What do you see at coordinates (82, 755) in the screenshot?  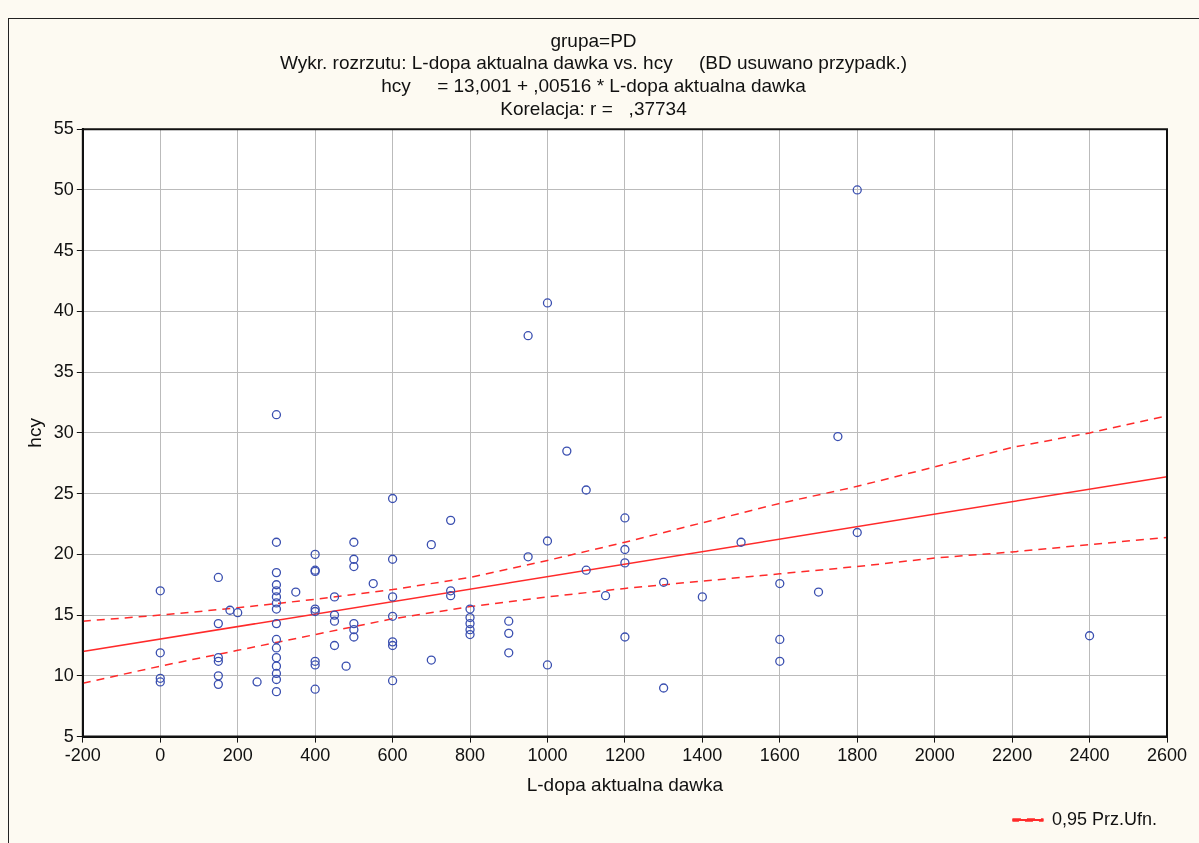 I see `x-tick-label: -200` at bounding box center [82, 755].